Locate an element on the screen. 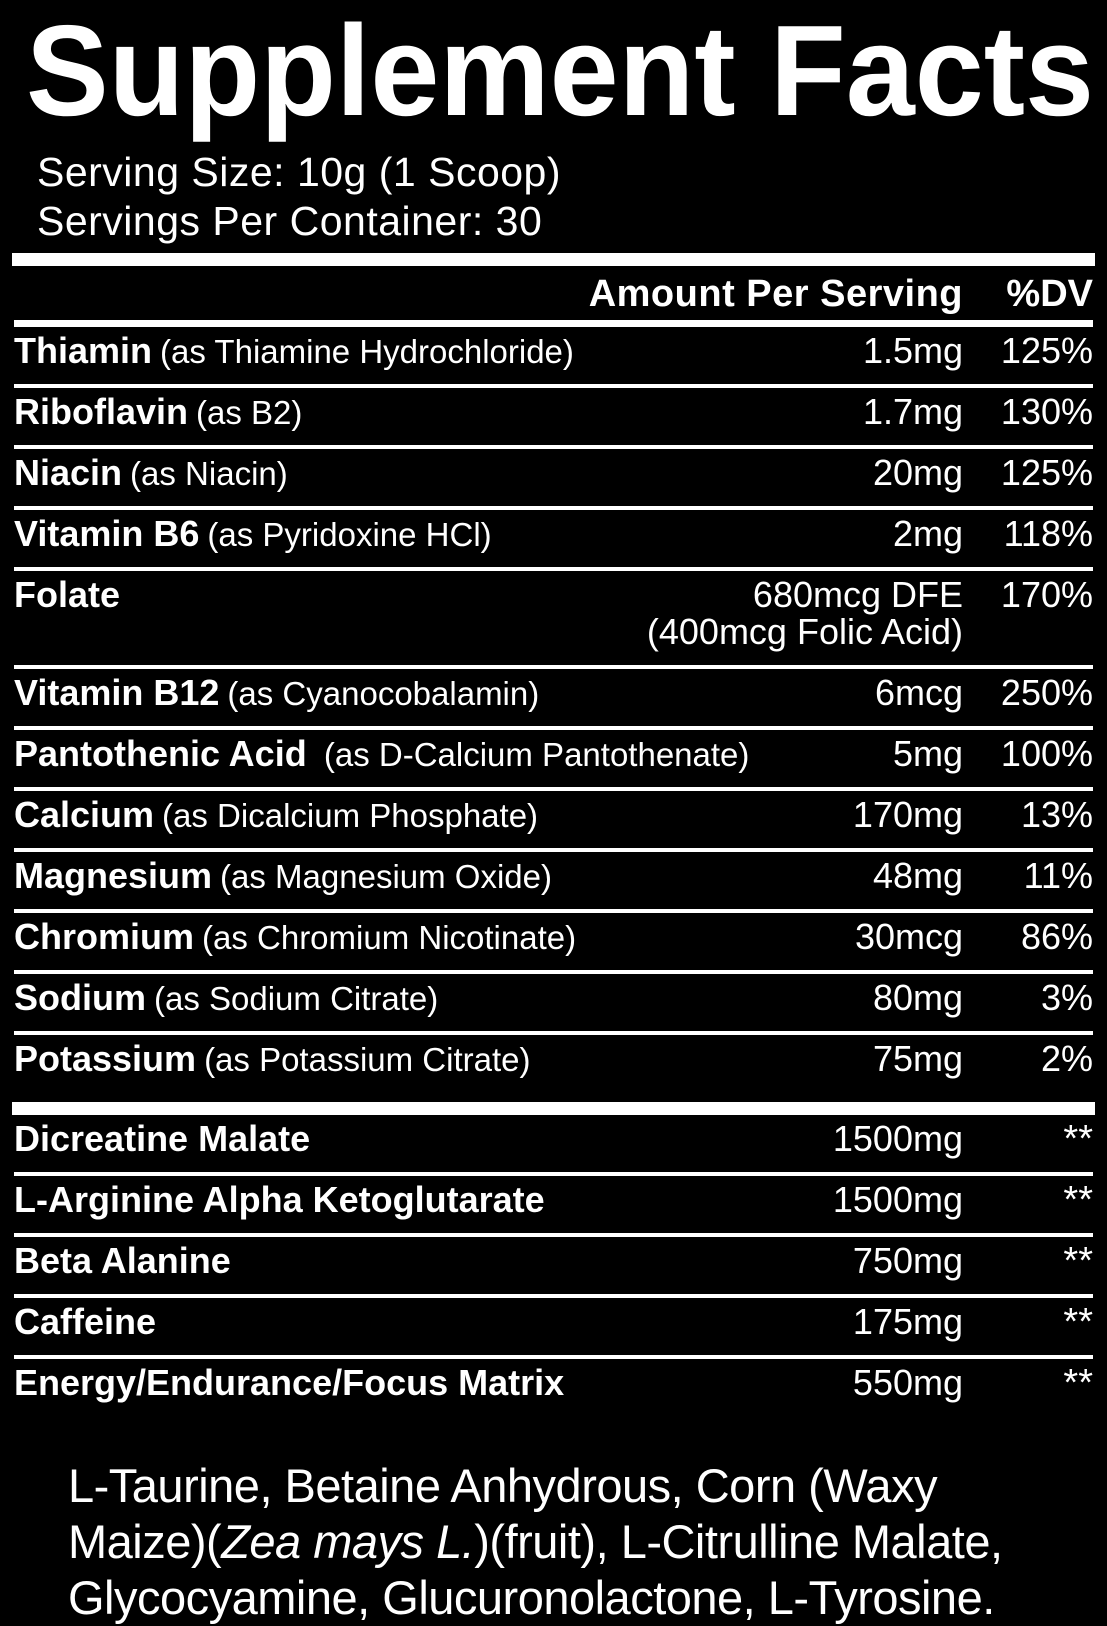 The height and width of the screenshot is (1626, 1107). table-row-caffeine: Caffeine 175mg ** is located at coordinates (553, 1326).